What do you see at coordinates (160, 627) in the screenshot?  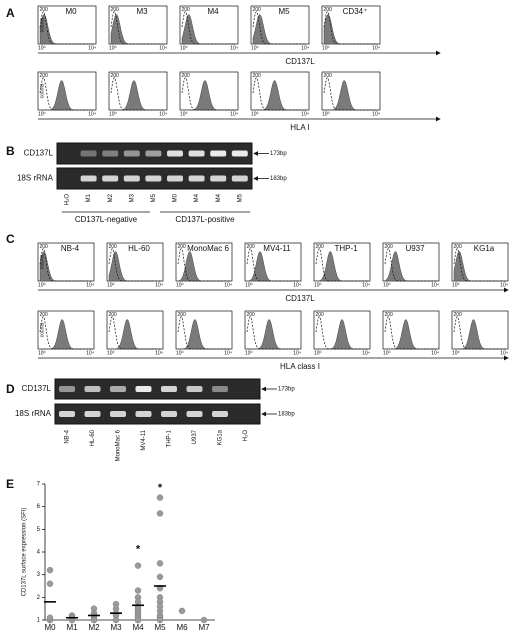 I see `x-tick-label: M5` at bounding box center [160, 627].